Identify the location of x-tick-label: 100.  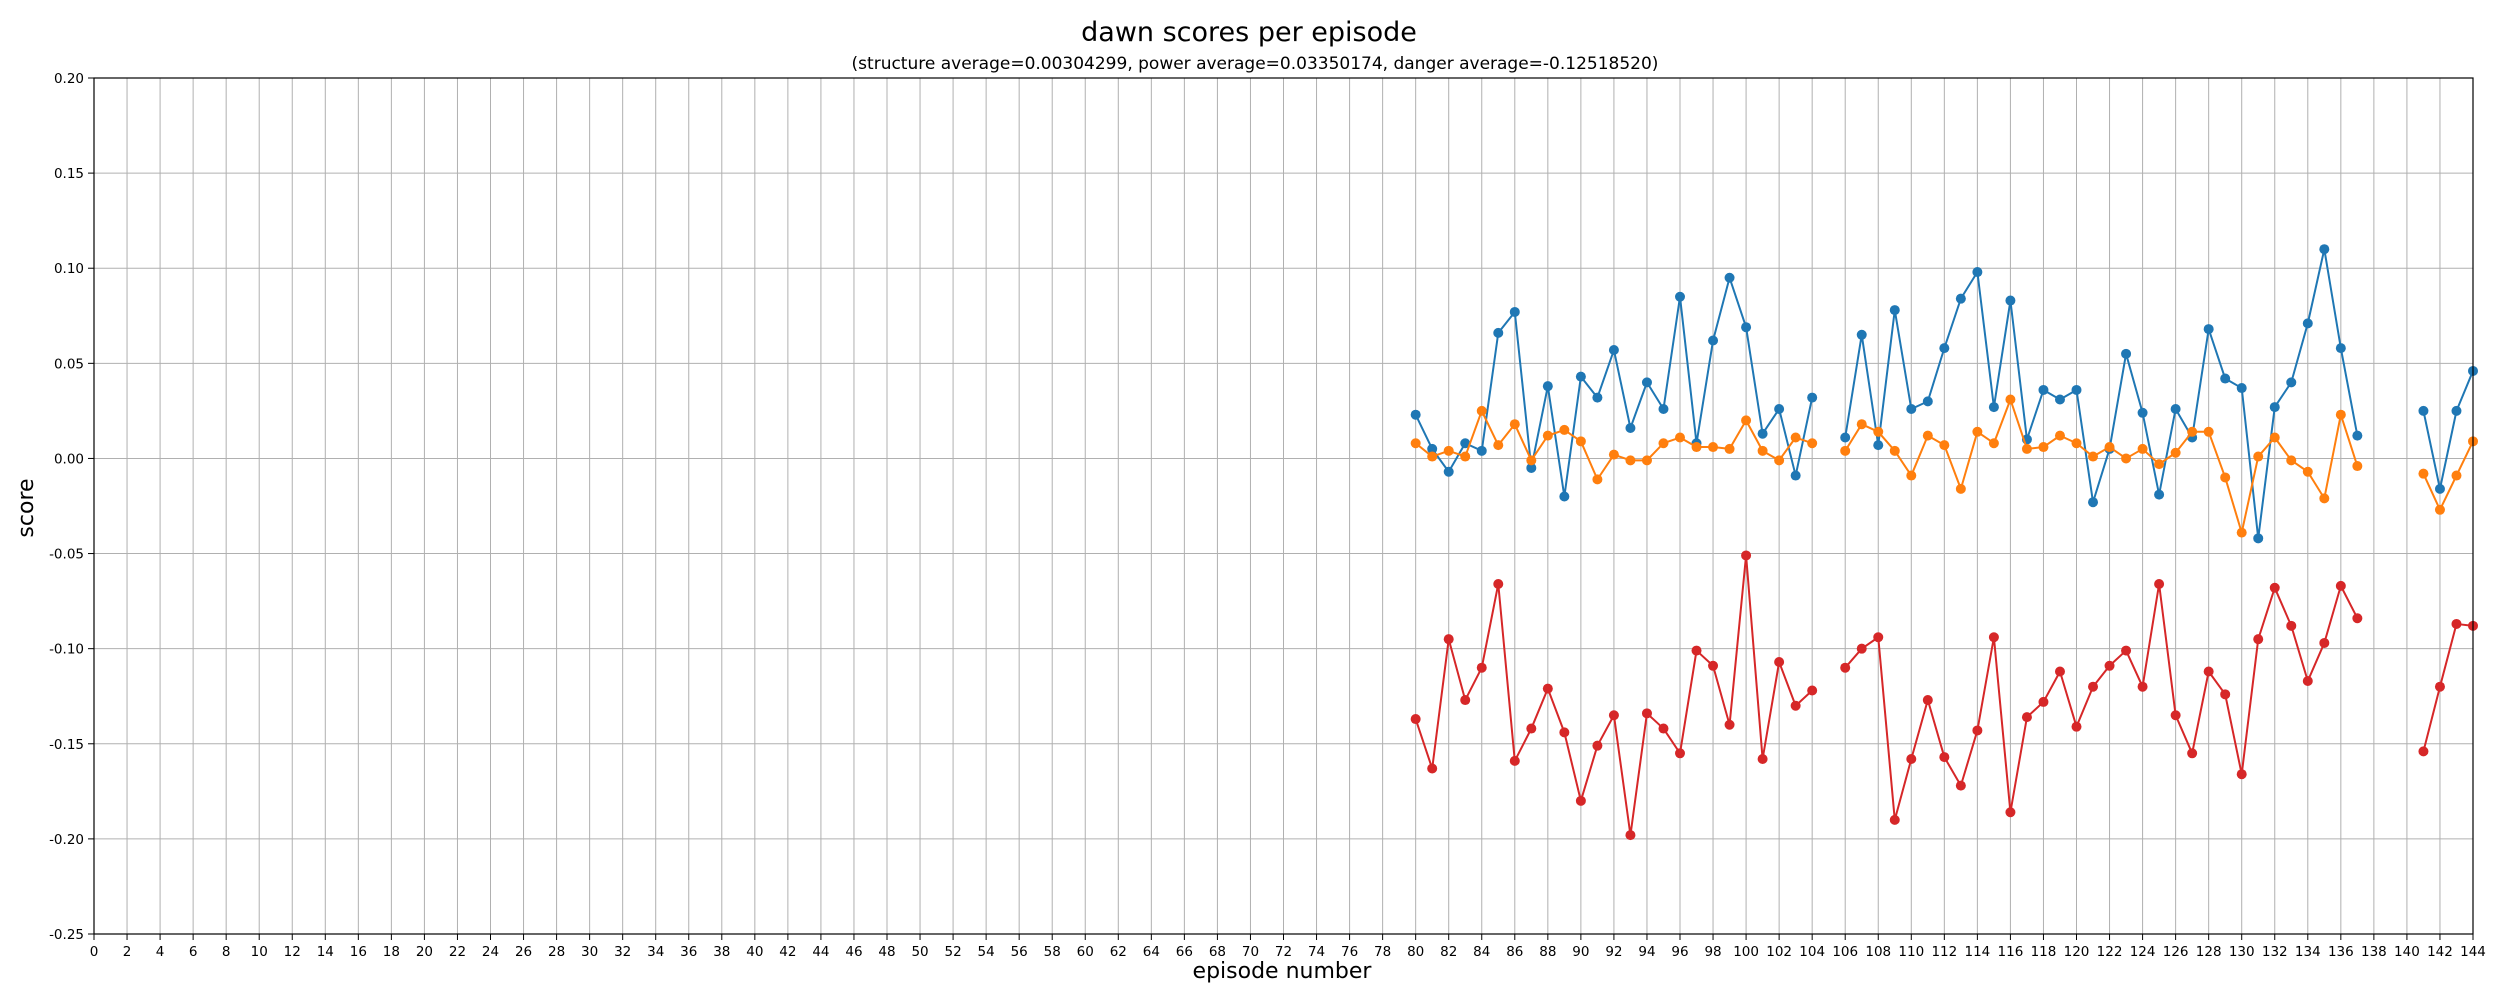
(1746, 952).